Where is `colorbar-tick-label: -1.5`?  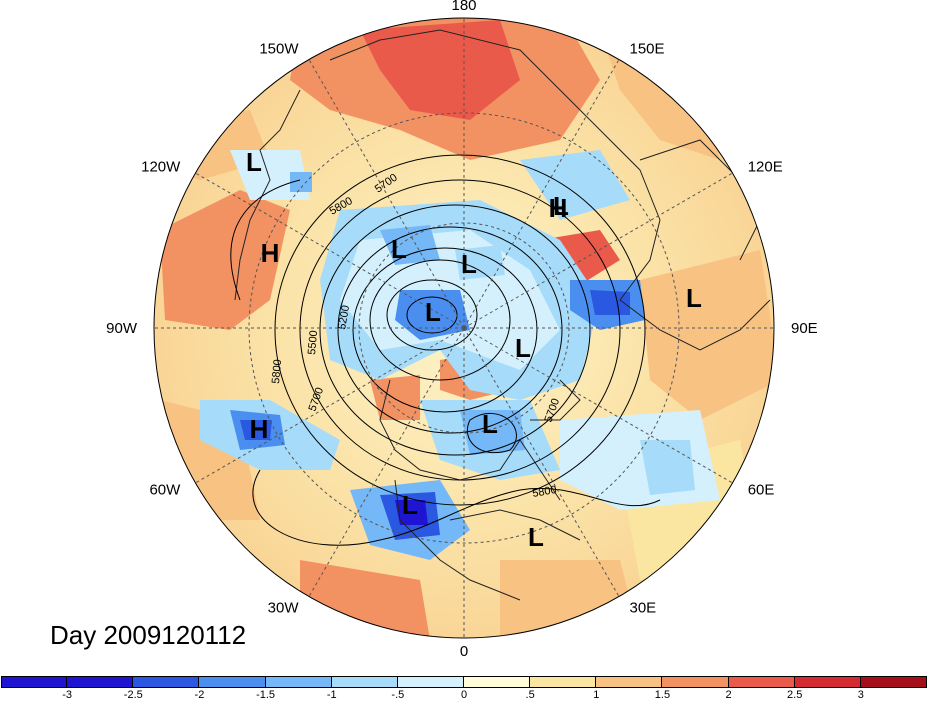 colorbar-tick-label: -1.5 is located at coordinates (266, 695).